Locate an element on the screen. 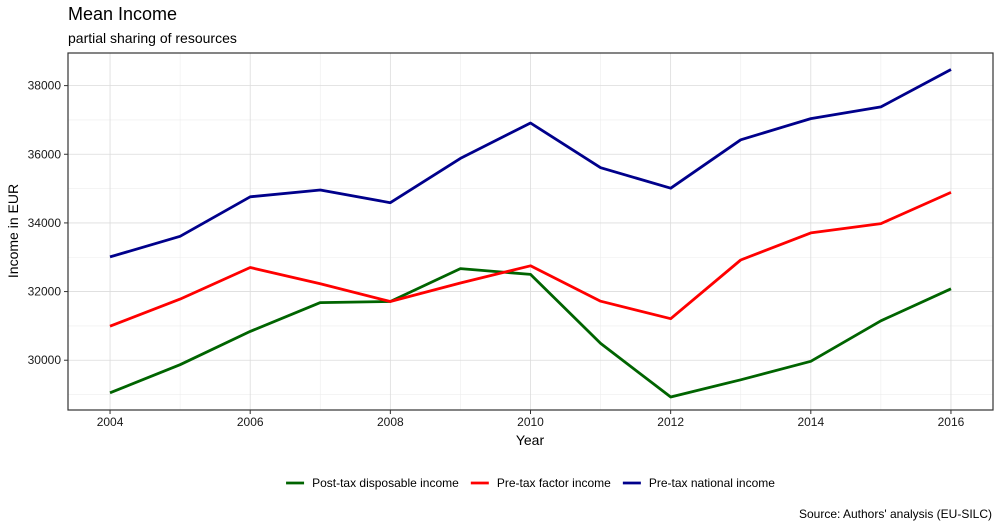  legend-label: Pre-tax factor income is located at coordinates (554, 483).